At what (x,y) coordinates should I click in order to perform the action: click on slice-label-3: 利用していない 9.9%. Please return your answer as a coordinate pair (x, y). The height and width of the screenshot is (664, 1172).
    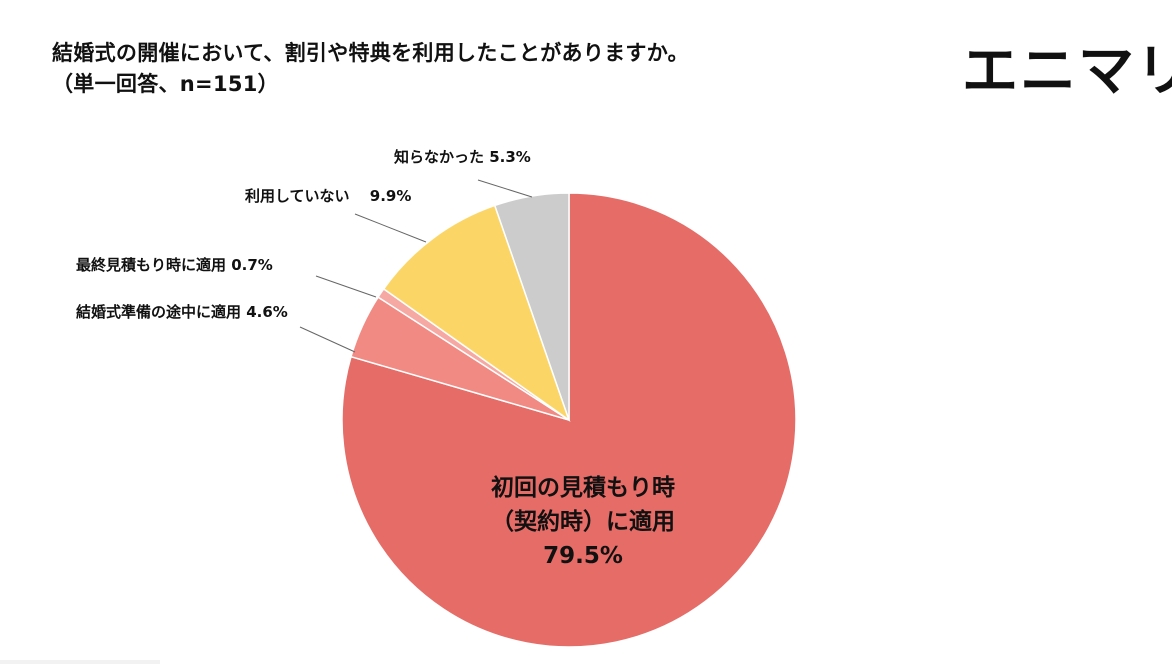
    Looking at the image, I should click on (328, 196).